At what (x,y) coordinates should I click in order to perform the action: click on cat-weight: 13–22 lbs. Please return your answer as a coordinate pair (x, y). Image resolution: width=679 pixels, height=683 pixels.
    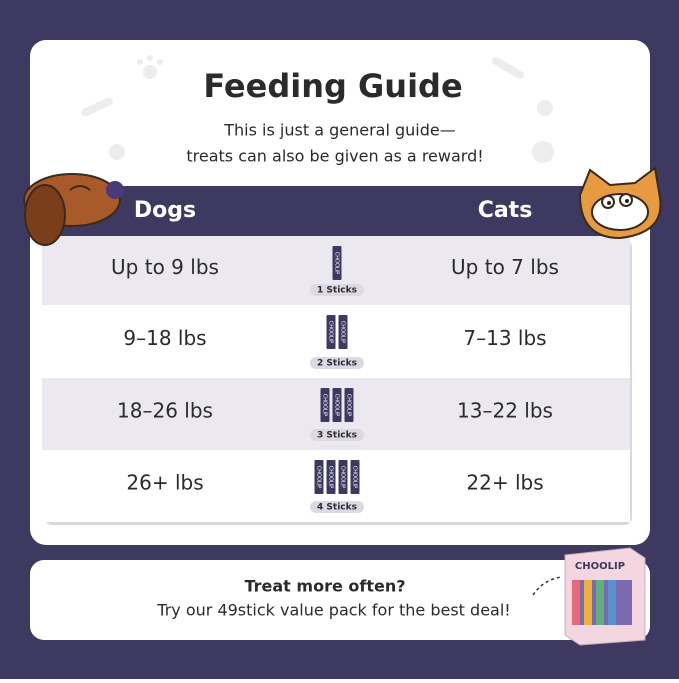
    Looking at the image, I should click on (505, 411).